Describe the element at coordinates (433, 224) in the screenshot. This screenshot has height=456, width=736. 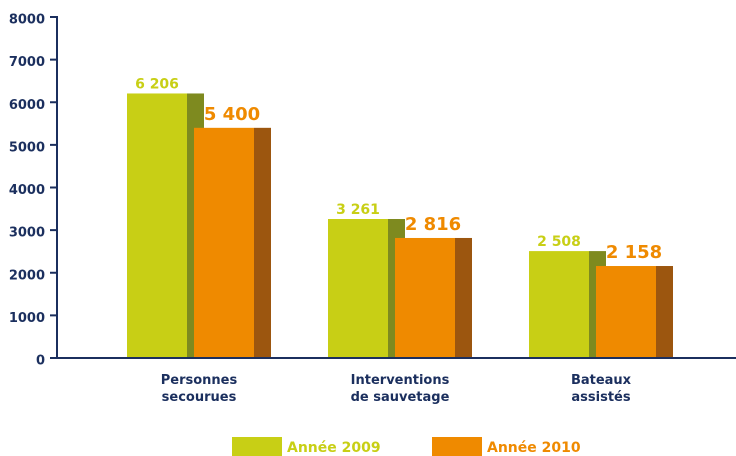
I see `value-label: 2 816` at that location.